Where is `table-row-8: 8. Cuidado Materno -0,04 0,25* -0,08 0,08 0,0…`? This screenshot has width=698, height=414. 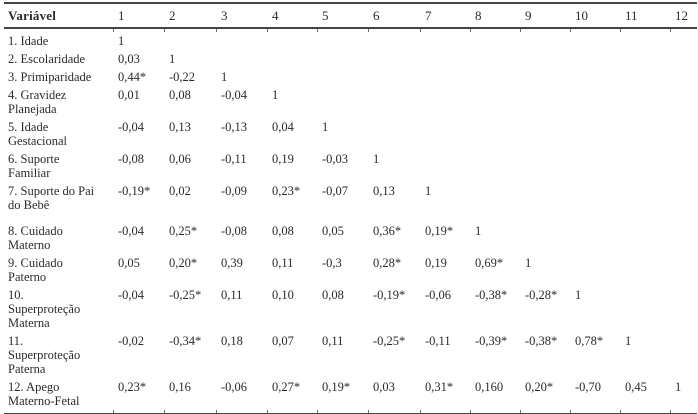 table-row-8: 8. Cuidado Materno -0,04 0,25* -0,08 0,08 0,0… is located at coordinates (350, 234).